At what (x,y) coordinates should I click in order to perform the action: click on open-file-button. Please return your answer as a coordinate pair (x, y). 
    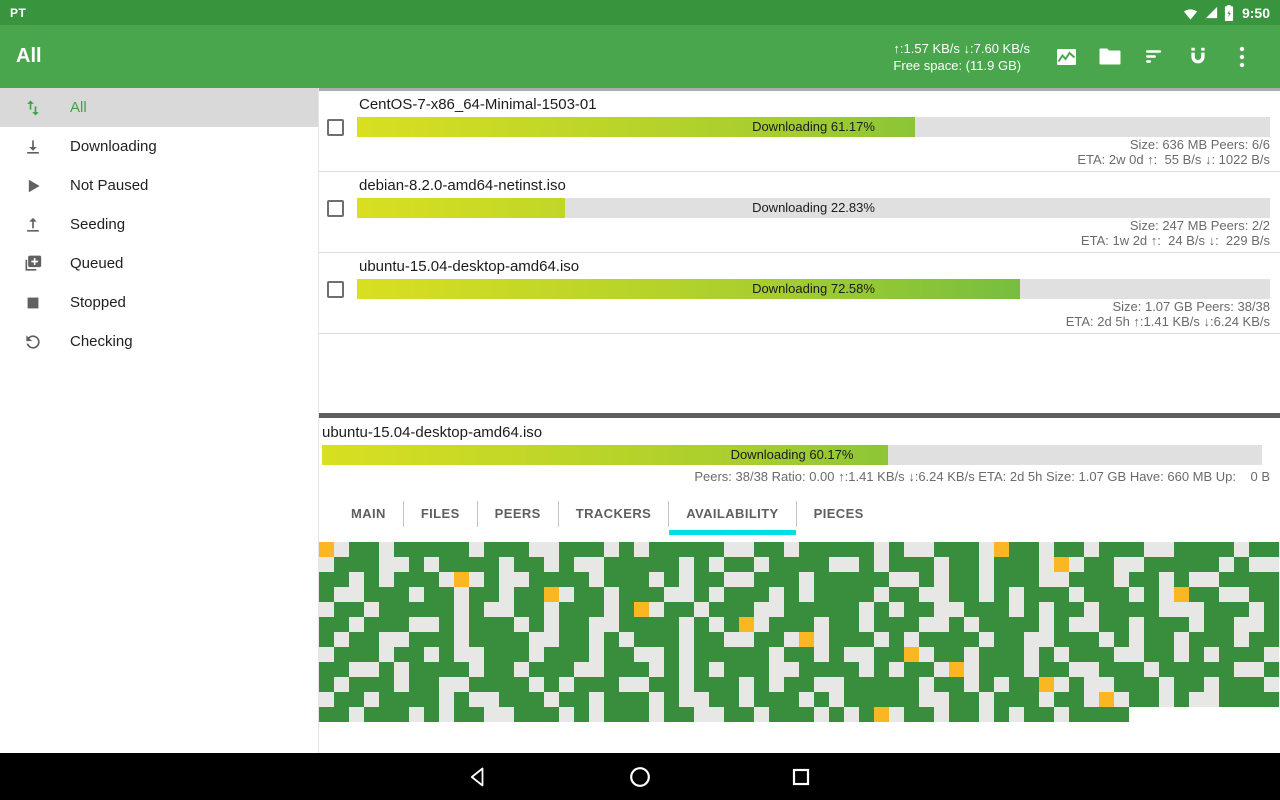
    Looking at the image, I should click on (1110, 57).